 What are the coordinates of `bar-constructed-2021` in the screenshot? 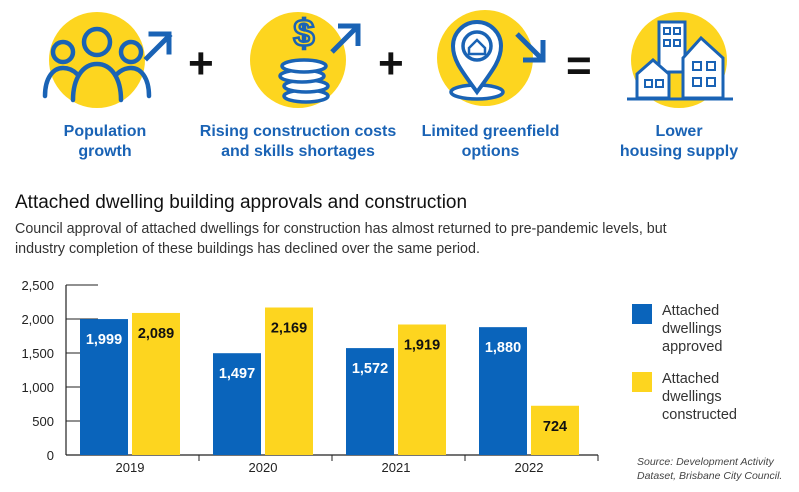 It's located at (422, 389).